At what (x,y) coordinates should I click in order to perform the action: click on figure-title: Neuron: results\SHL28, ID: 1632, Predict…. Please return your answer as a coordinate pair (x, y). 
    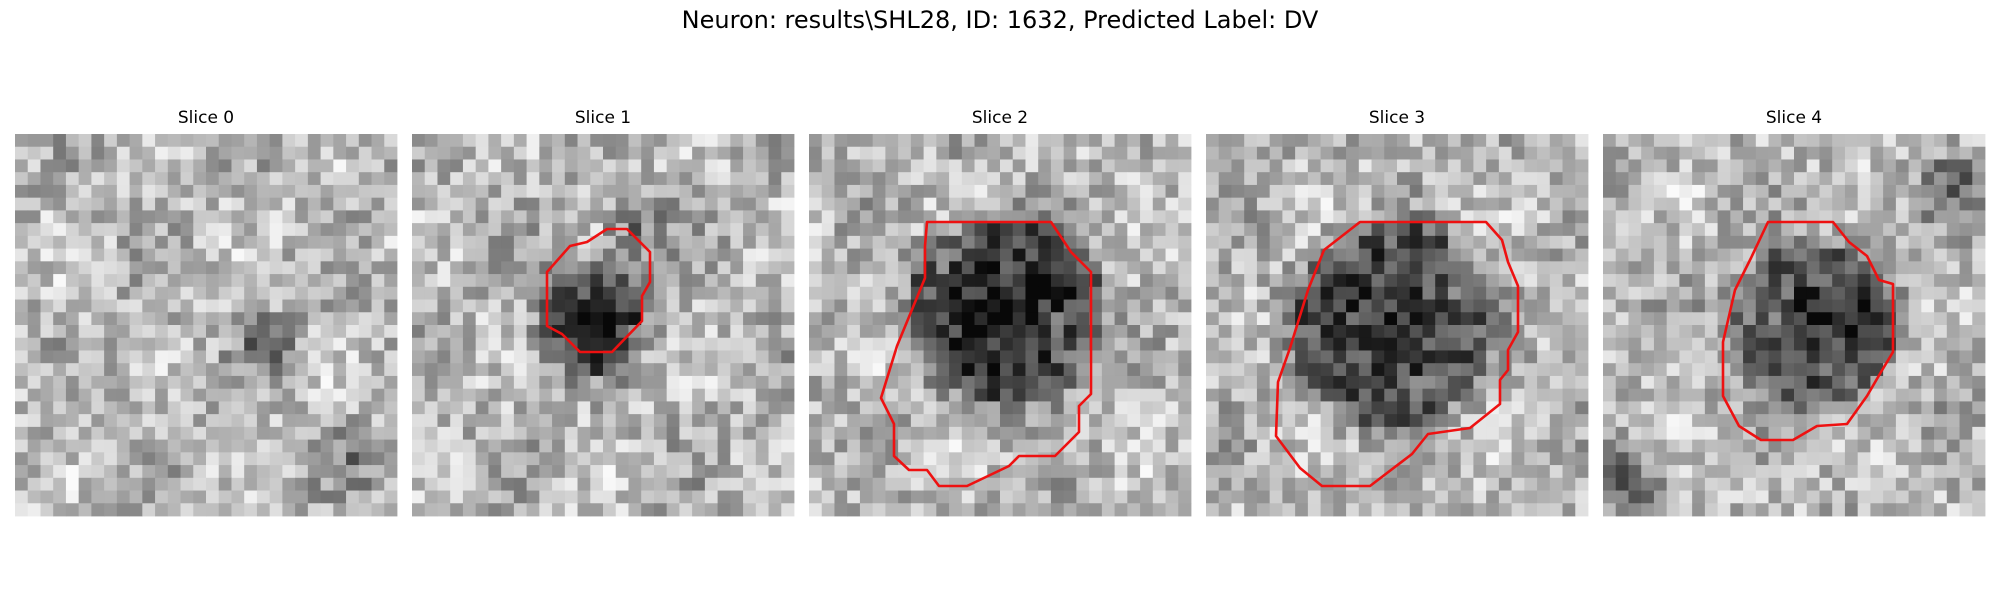
    Looking at the image, I should click on (1000, 20).